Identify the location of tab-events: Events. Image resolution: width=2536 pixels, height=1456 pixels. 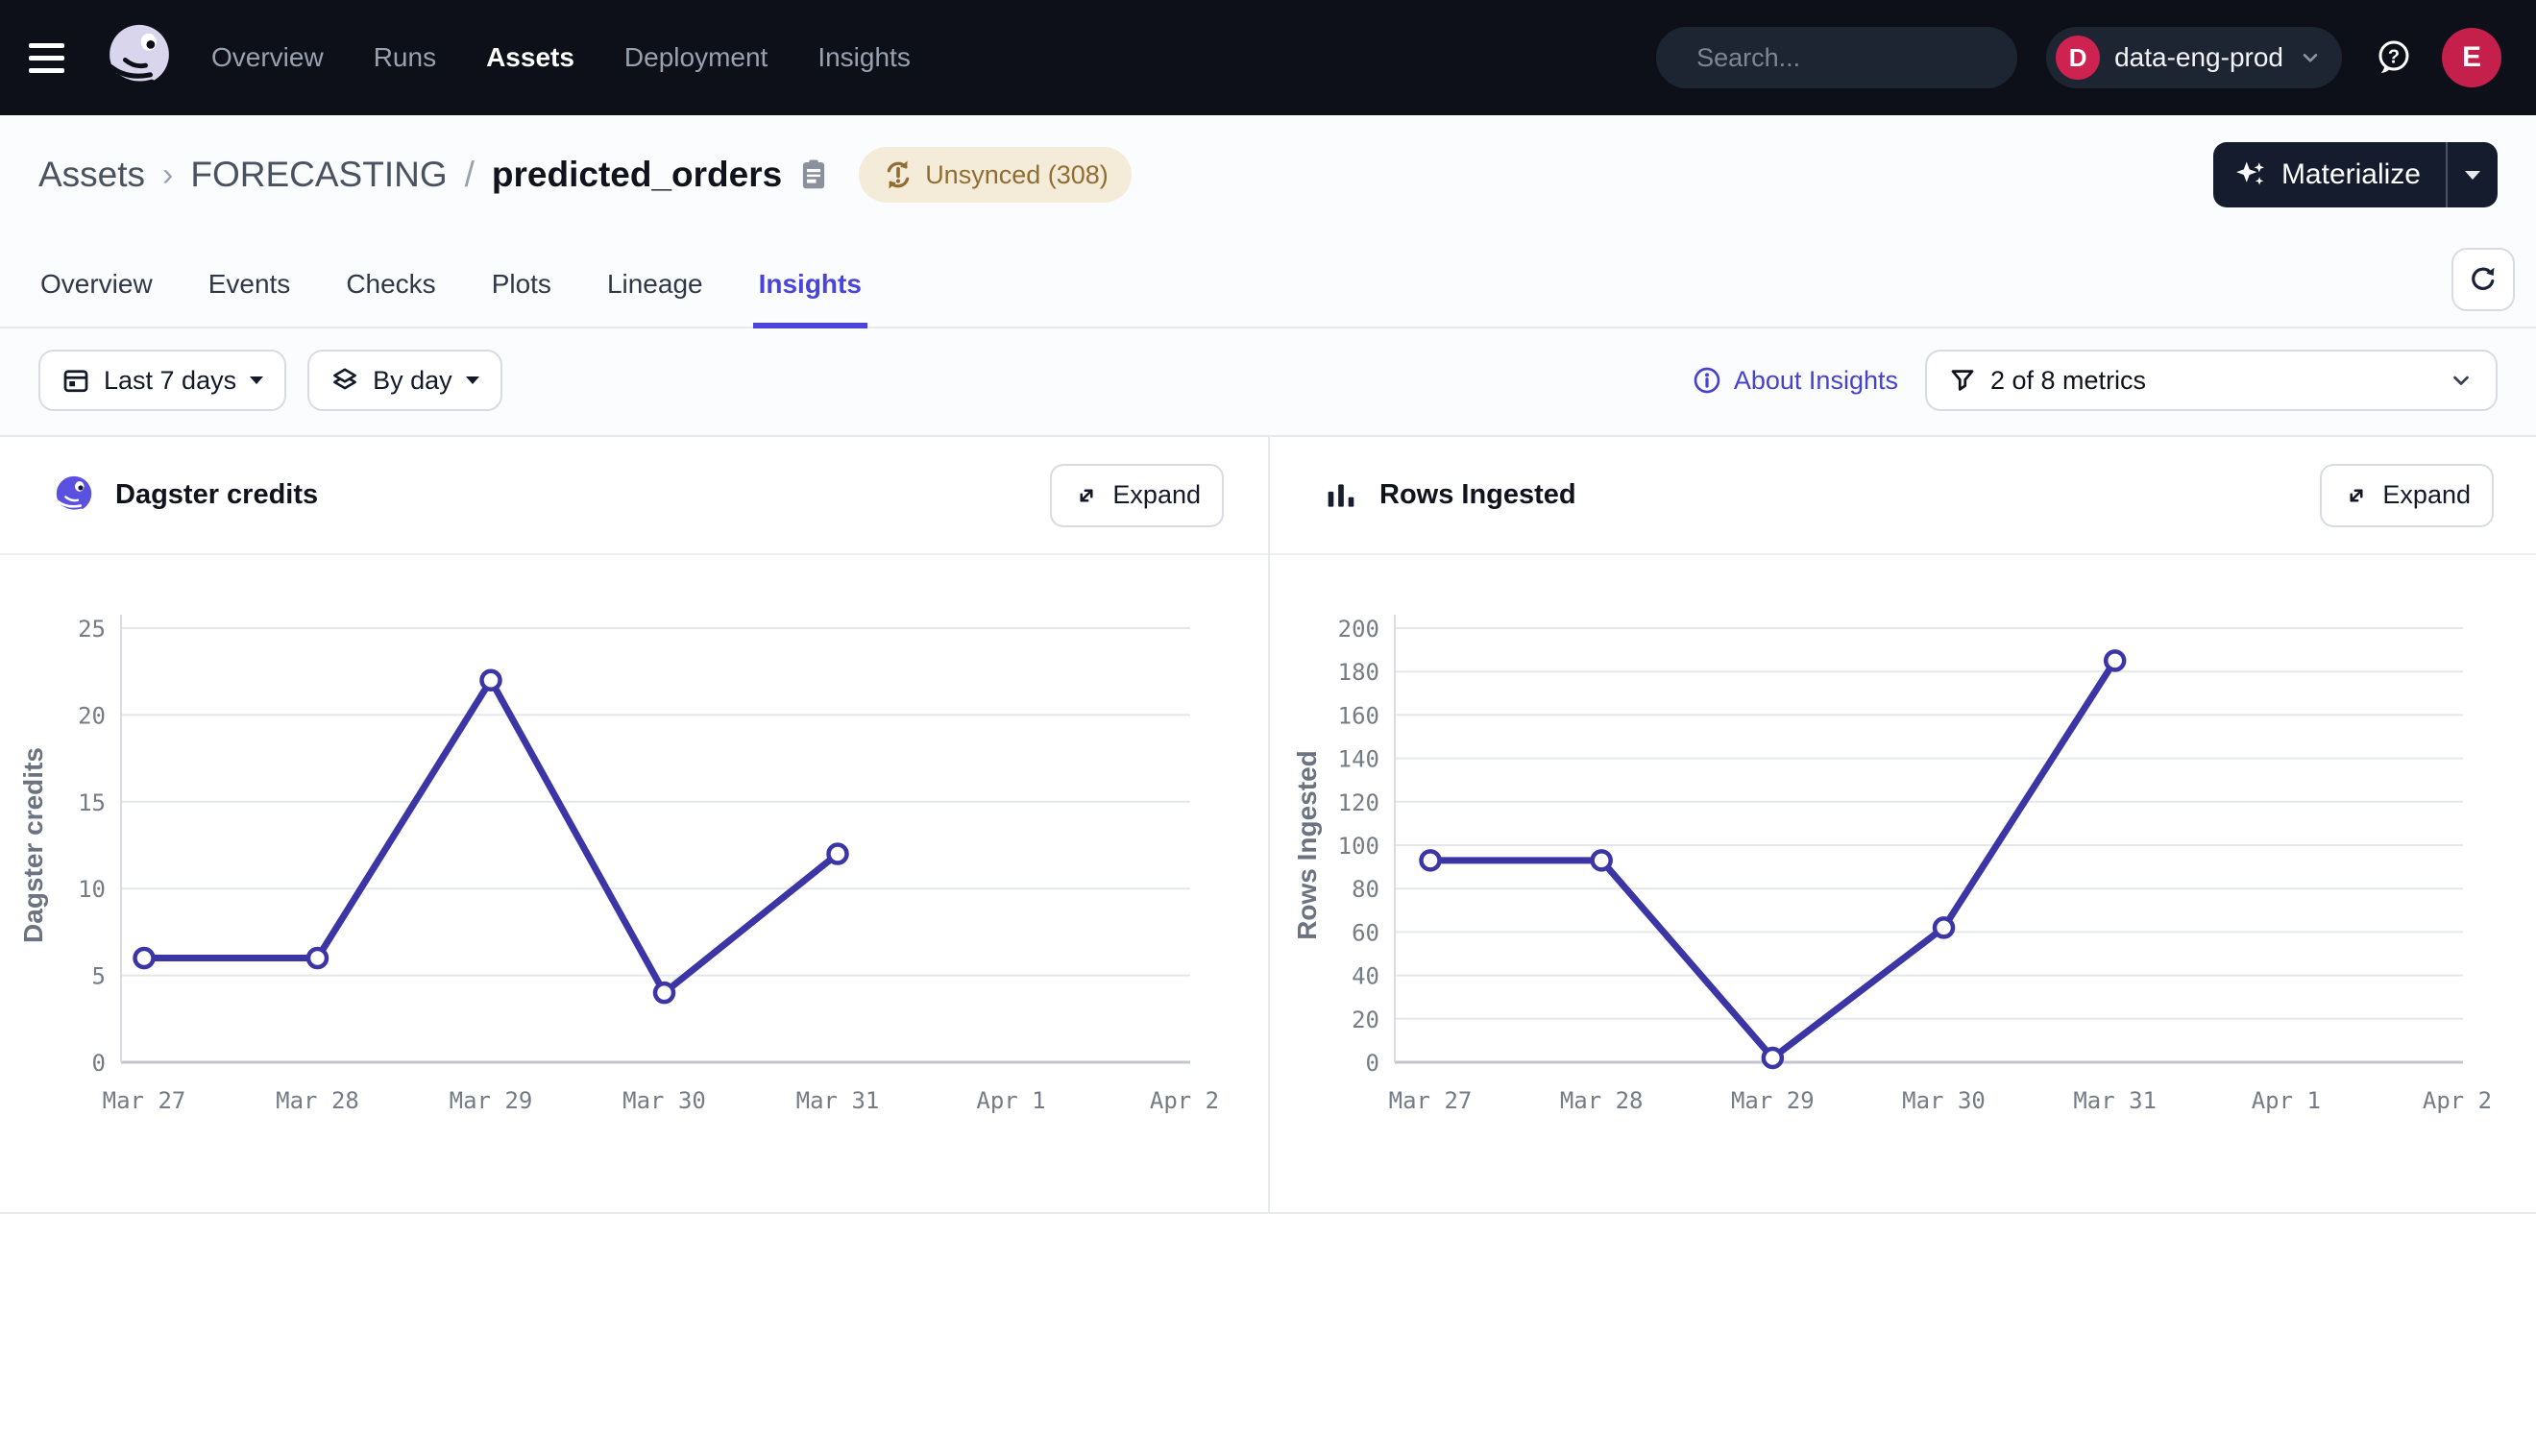
(249, 284).